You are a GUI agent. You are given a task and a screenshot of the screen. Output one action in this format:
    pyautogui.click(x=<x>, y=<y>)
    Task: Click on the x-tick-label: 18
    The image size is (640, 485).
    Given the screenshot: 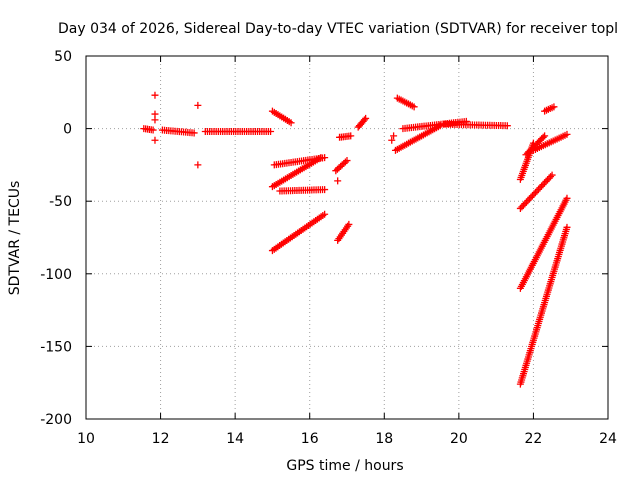 What is the action you would take?
    pyautogui.click(x=384, y=439)
    